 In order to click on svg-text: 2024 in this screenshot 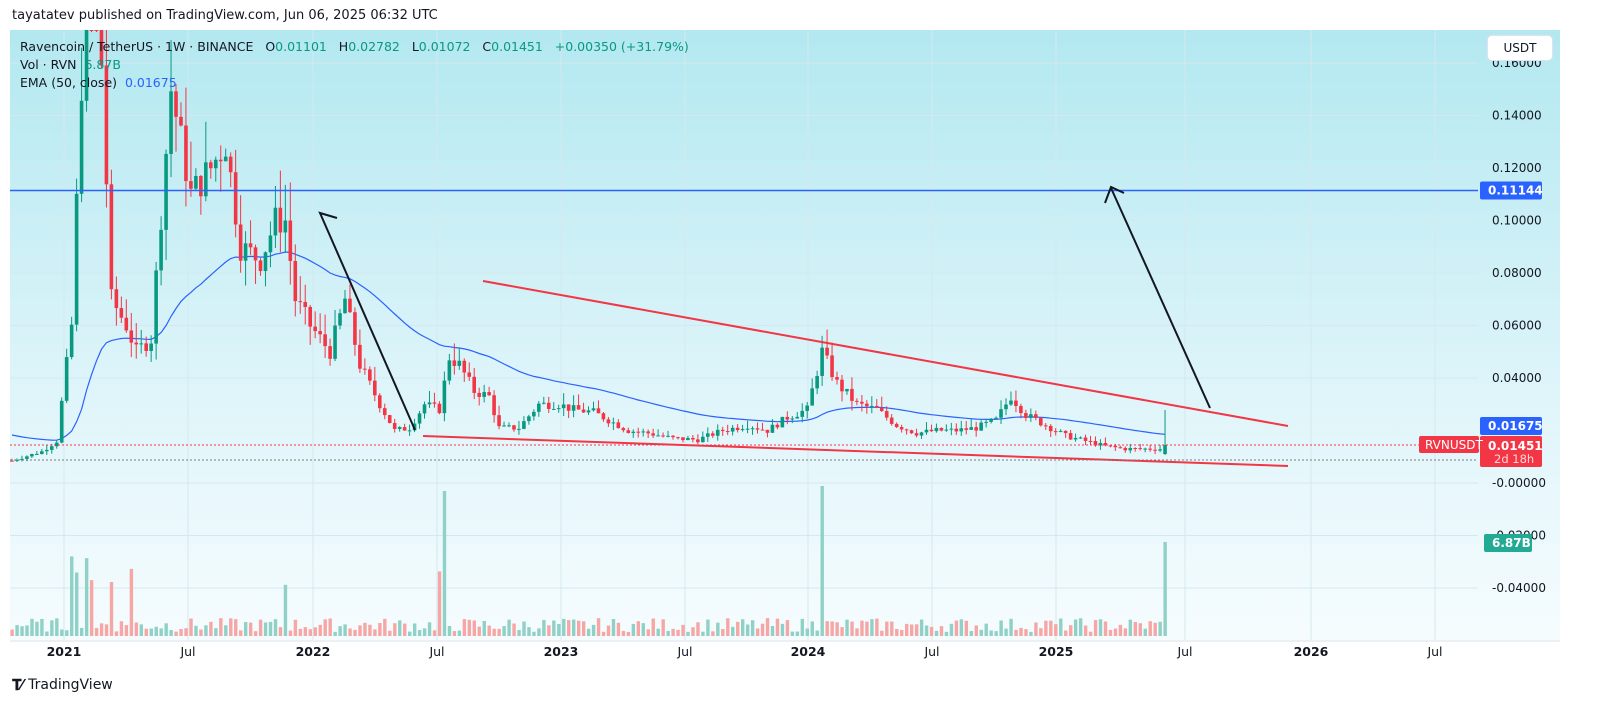, I will do `click(808, 651)`.